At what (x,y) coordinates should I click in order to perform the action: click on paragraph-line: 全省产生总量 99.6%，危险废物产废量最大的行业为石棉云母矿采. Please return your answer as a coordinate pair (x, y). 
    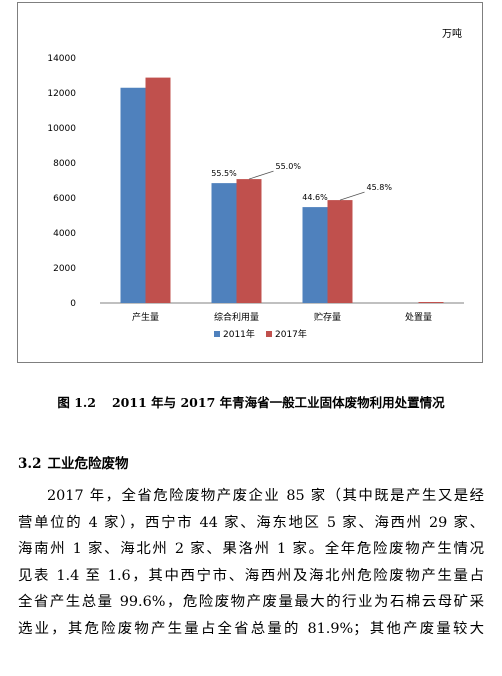
    Looking at the image, I should click on (251, 602).